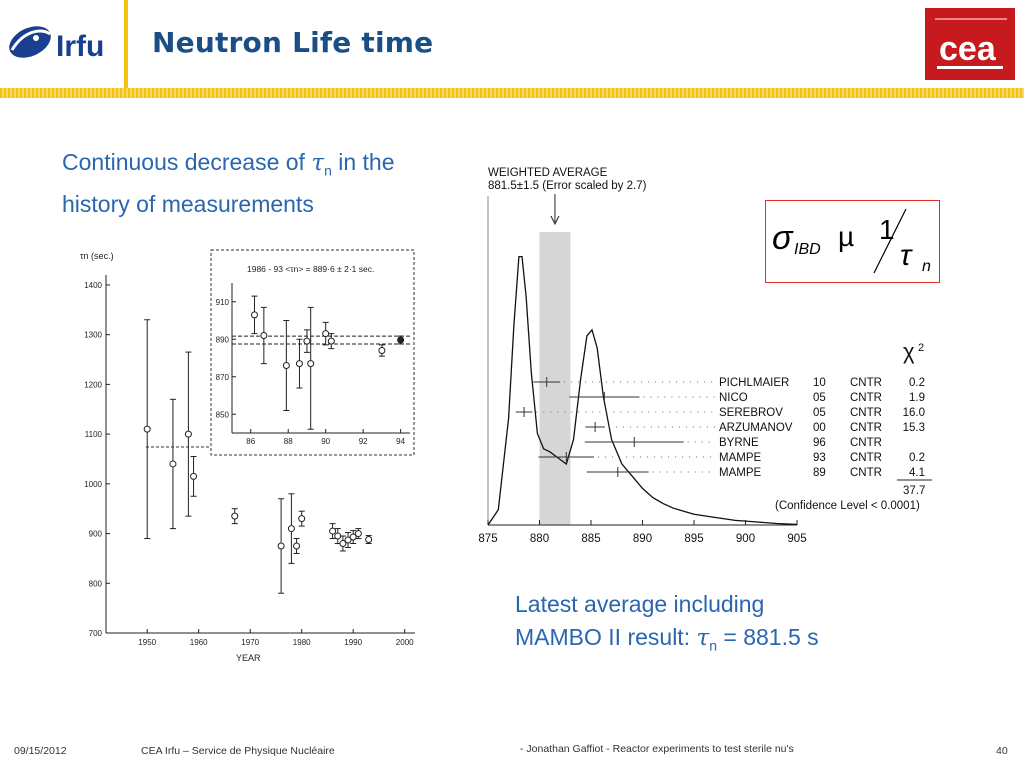 The height and width of the screenshot is (768, 1024). I want to click on formula-graphic: σ IBD µ 1 τ n, so click(851, 241).